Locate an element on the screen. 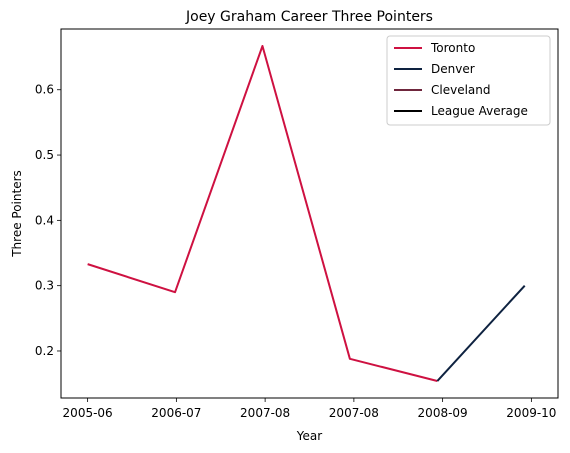  x-tick-label: 2009-10 is located at coordinates (531, 413).